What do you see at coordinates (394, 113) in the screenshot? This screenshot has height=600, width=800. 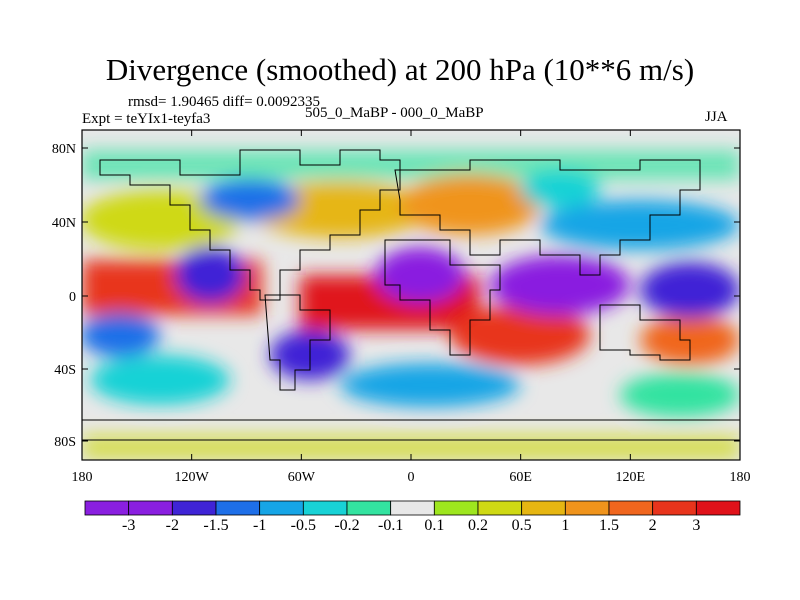 I see `comparison-label: 505_0_MaBP - 000_0_MaBP` at bounding box center [394, 113].